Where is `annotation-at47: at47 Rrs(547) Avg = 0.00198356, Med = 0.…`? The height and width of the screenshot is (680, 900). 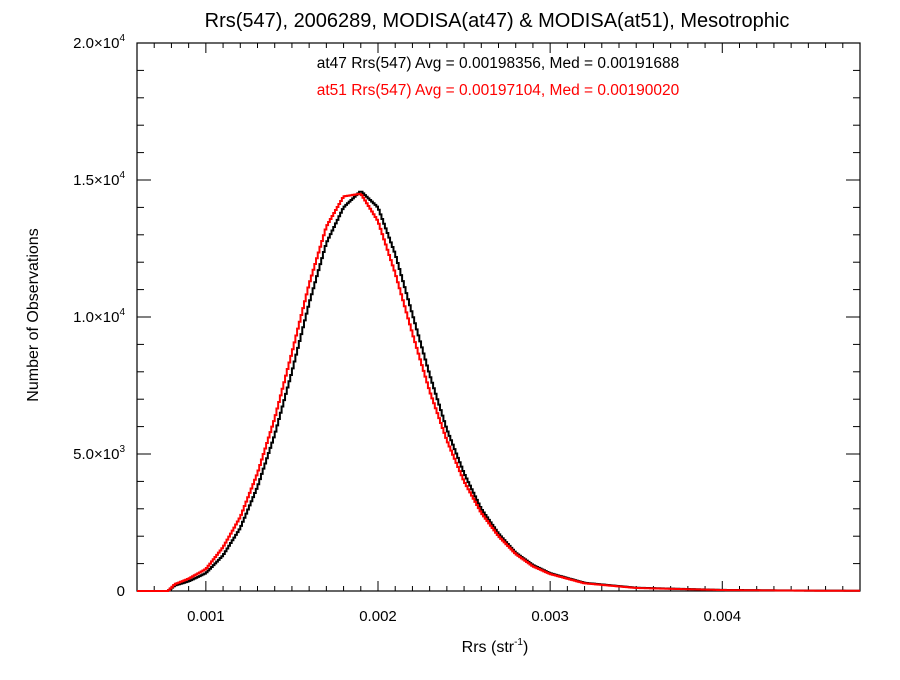
annotation-at47: at47 Rrs(547) Avg = 0.00198356, Med = 0.… is located at coordinates (498, 63).